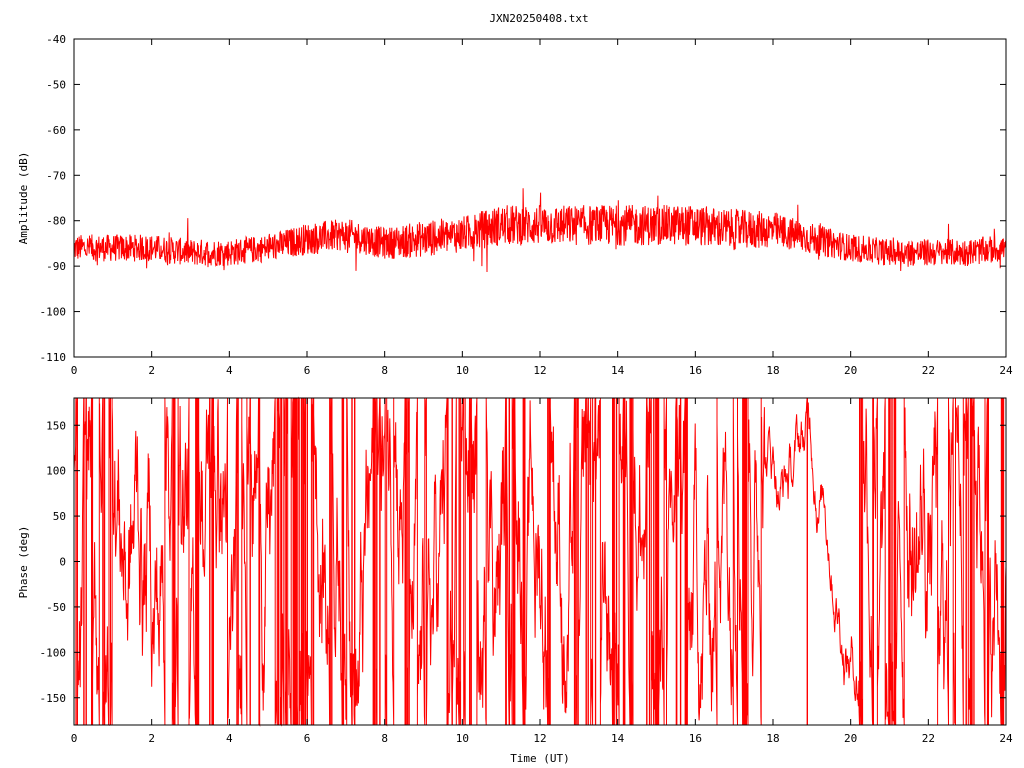  What do you see at coordinates (56, 84) in the screenshot?
I see `amplitude-y-tick-label: -50` at bounding box center [56, 84].